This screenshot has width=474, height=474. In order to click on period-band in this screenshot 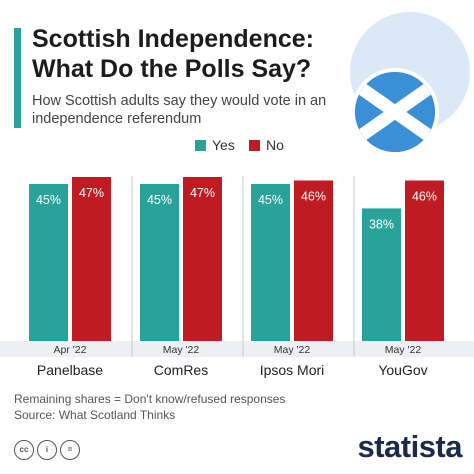, I will do `click(237, 349)`.